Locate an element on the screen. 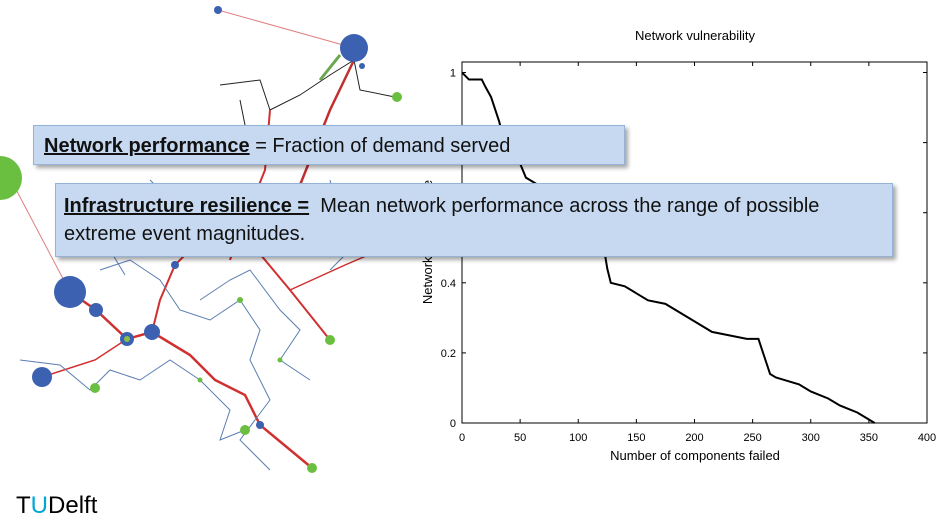 This screenshot has height=526, width=938. x-tick-label: 150 is located at coordinates (636, 438).